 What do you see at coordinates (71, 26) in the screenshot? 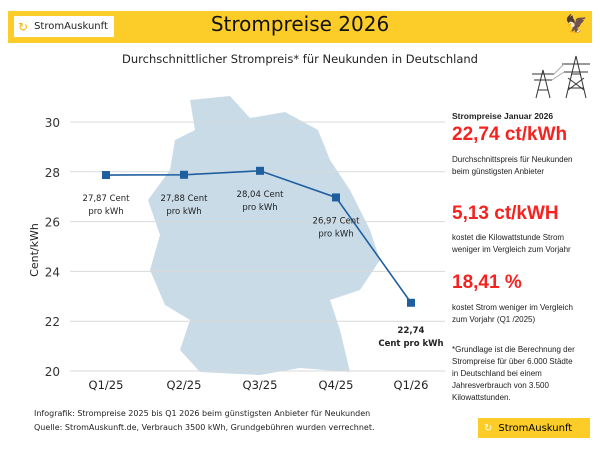
I see `brand-name: StromAuskunft` at bounding box center [71, 26].